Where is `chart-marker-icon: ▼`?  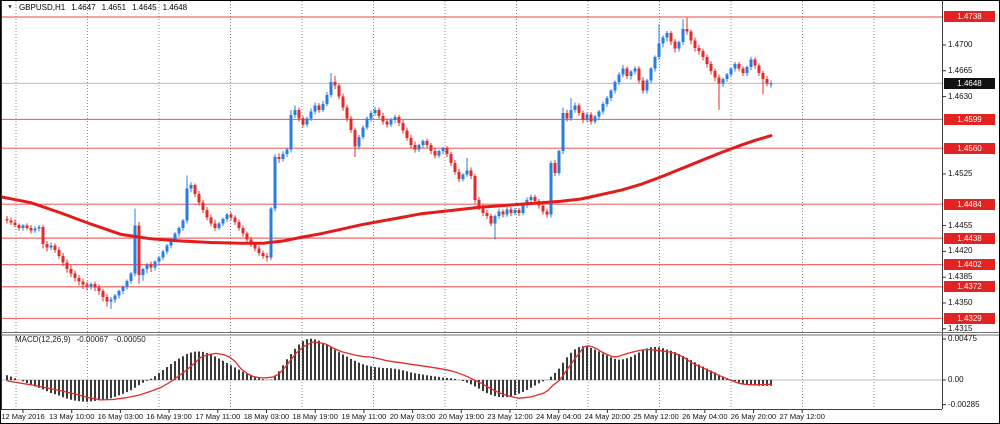
chart-marker-icon: ▼ is located at coordinates (10, 7).